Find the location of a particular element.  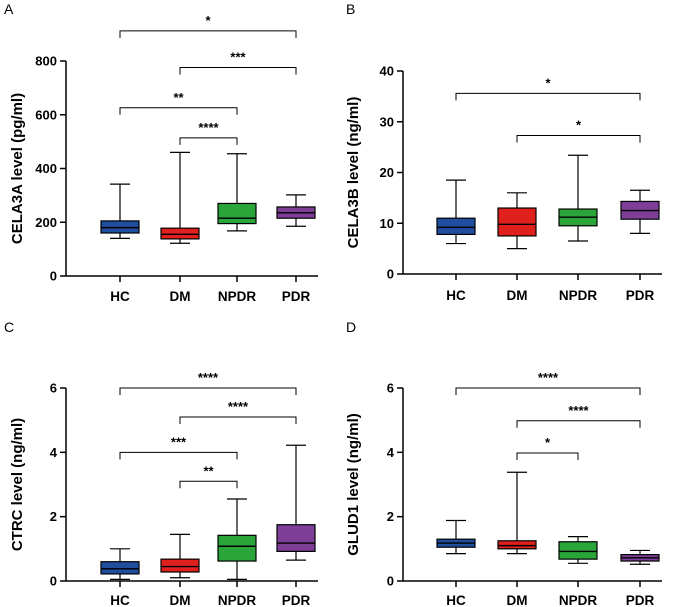

significance-label-c-0: ** is located at coordinates (208, 470).